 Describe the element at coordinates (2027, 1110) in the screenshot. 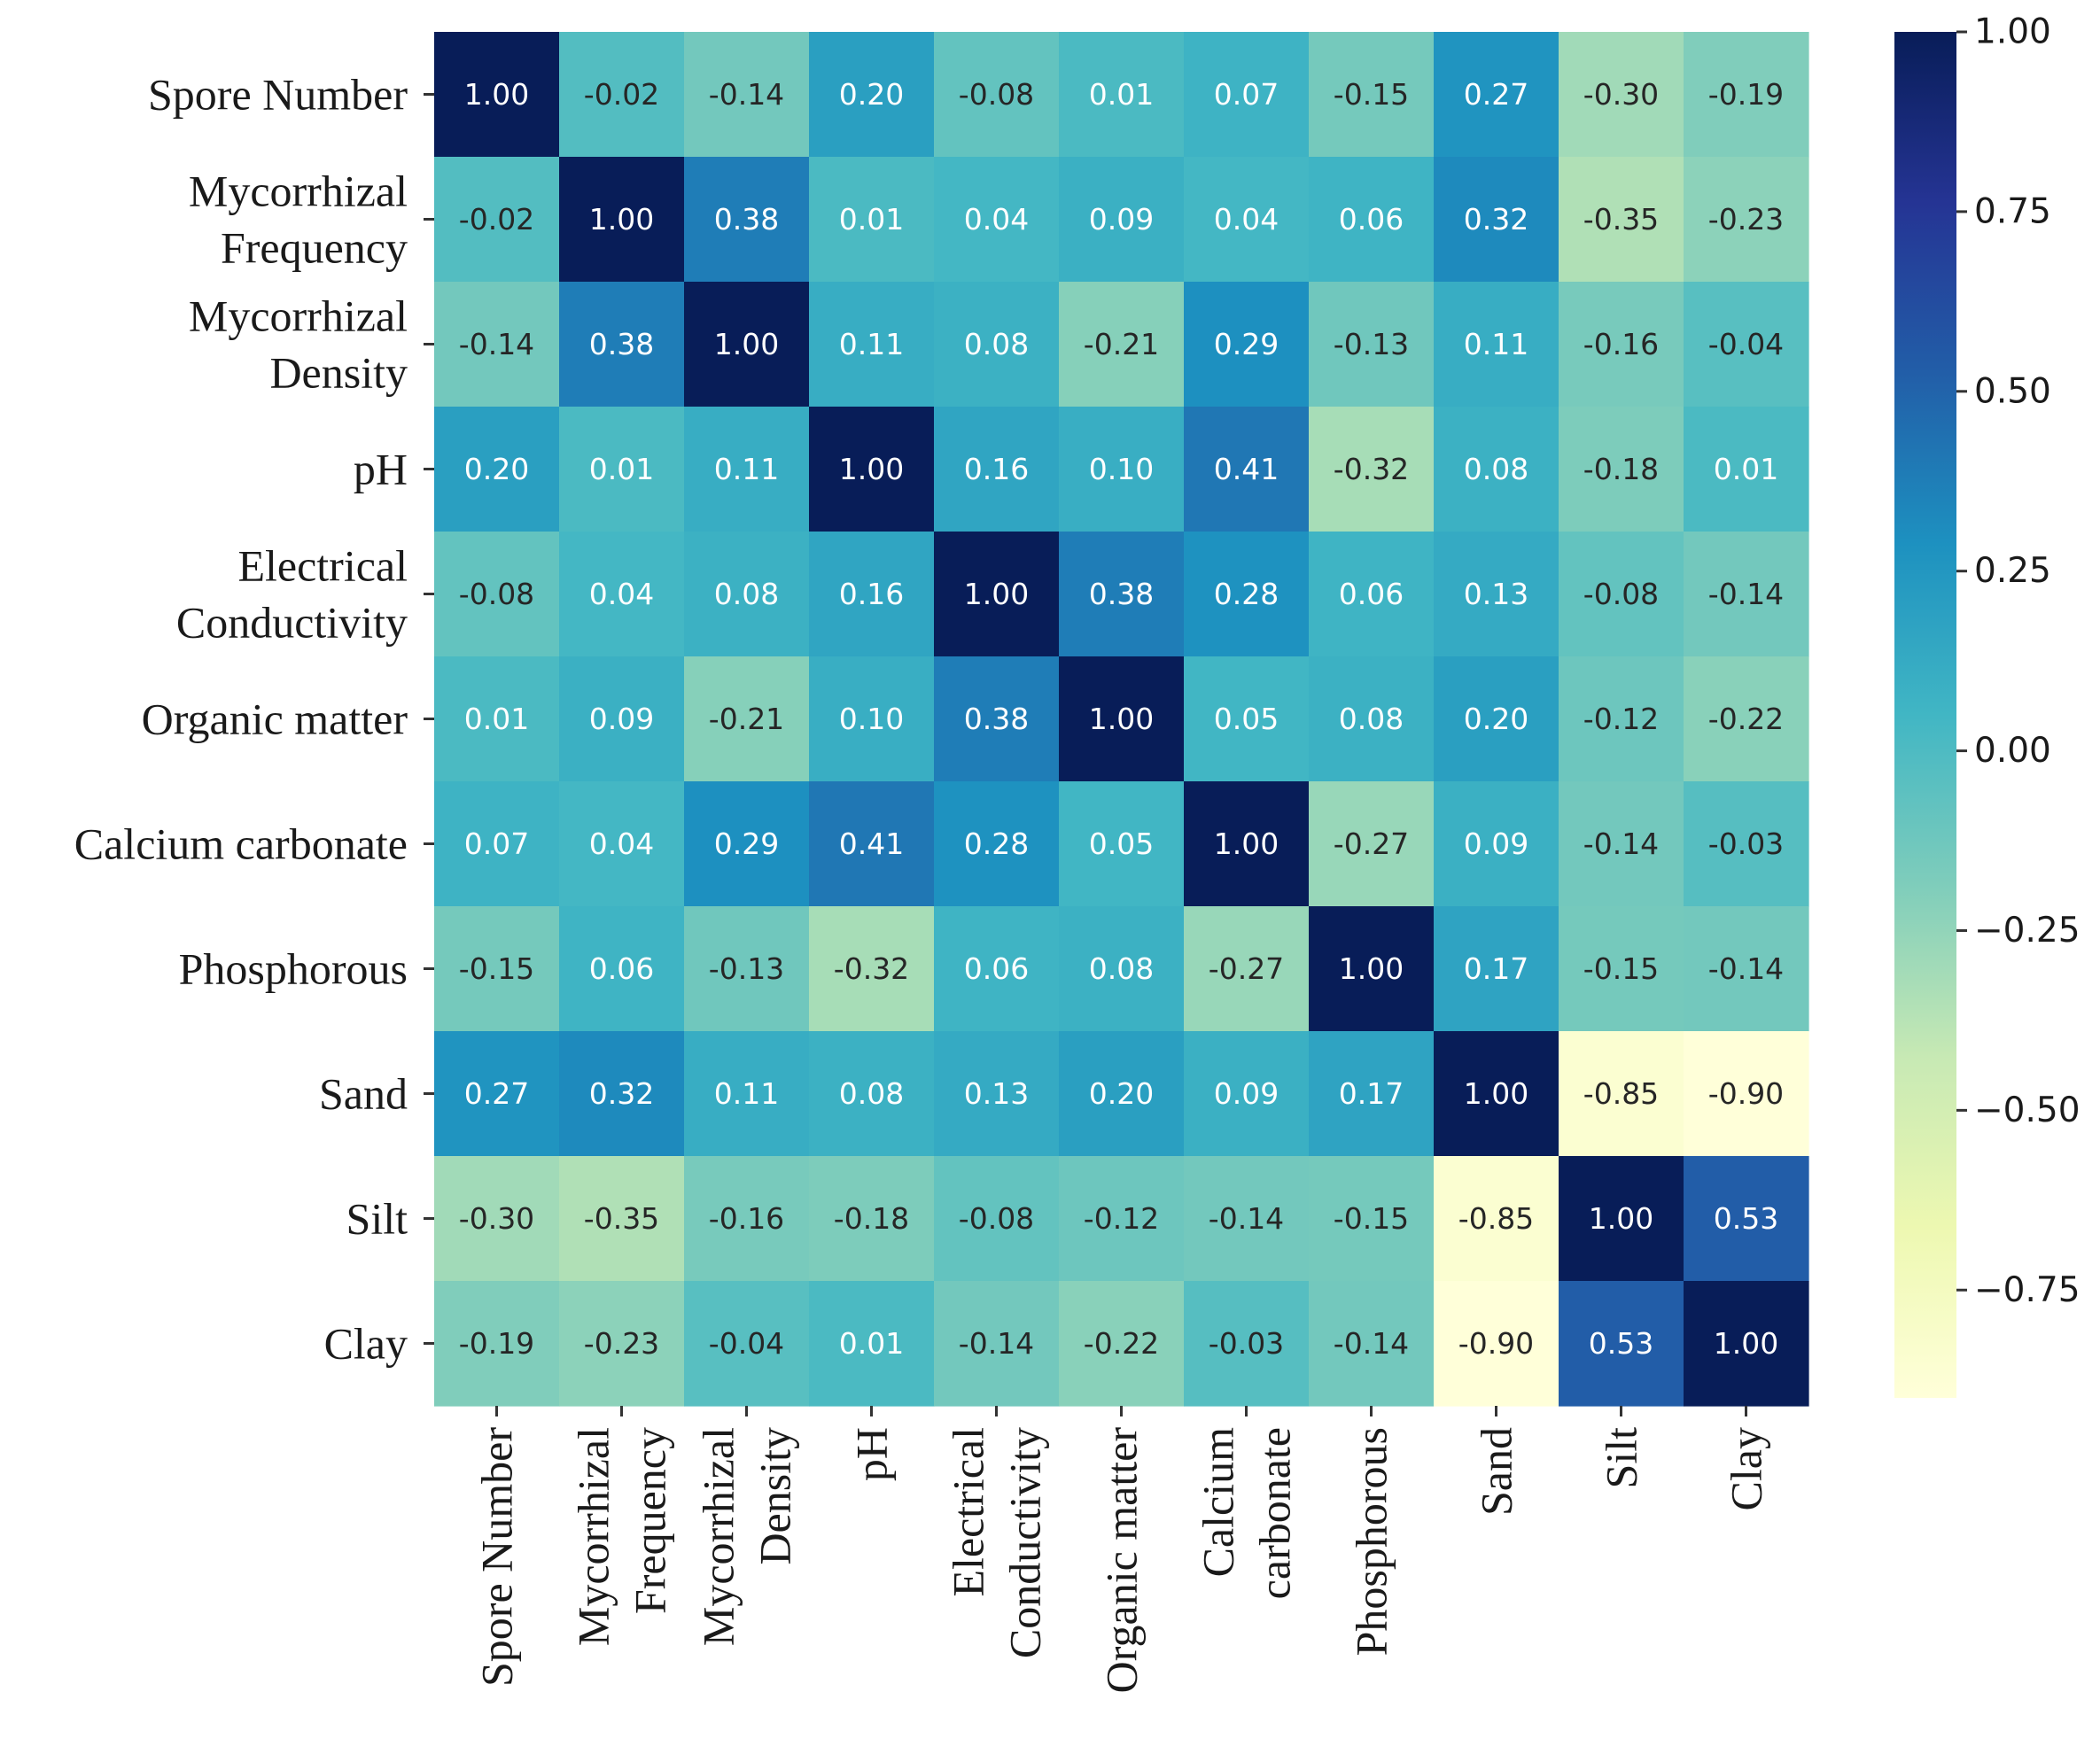

I see `colorbar-tick-label: −0.50` at that location.